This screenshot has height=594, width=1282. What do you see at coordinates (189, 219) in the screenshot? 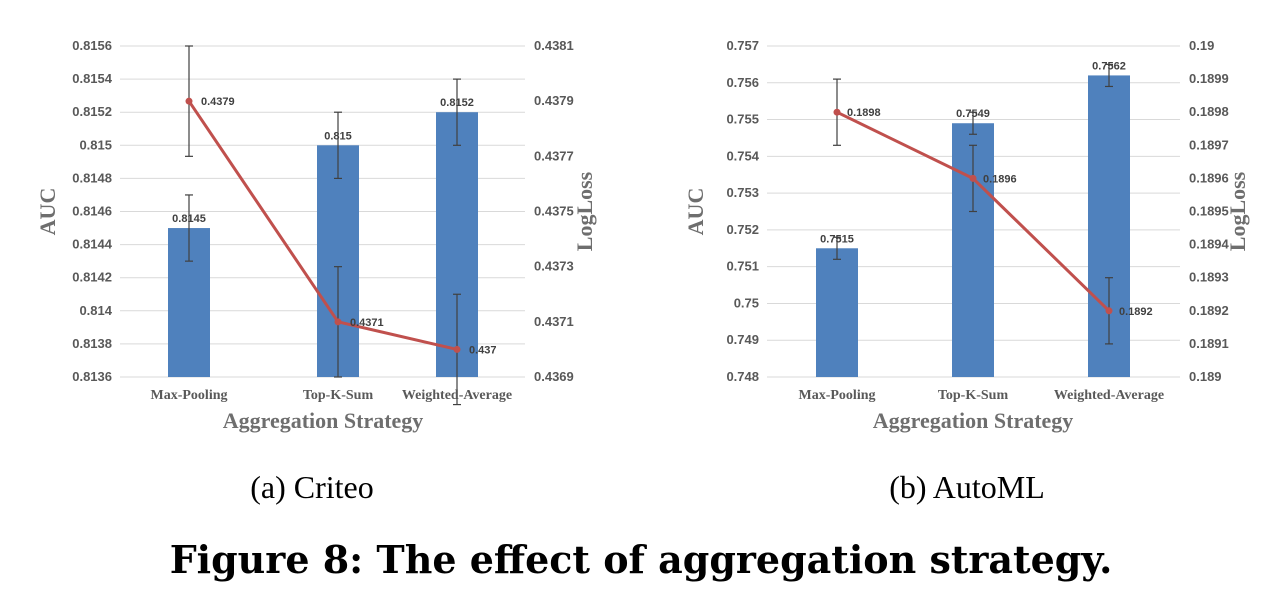
I see `bar-data-label: 0.8145` at bounding box center [189, 219].